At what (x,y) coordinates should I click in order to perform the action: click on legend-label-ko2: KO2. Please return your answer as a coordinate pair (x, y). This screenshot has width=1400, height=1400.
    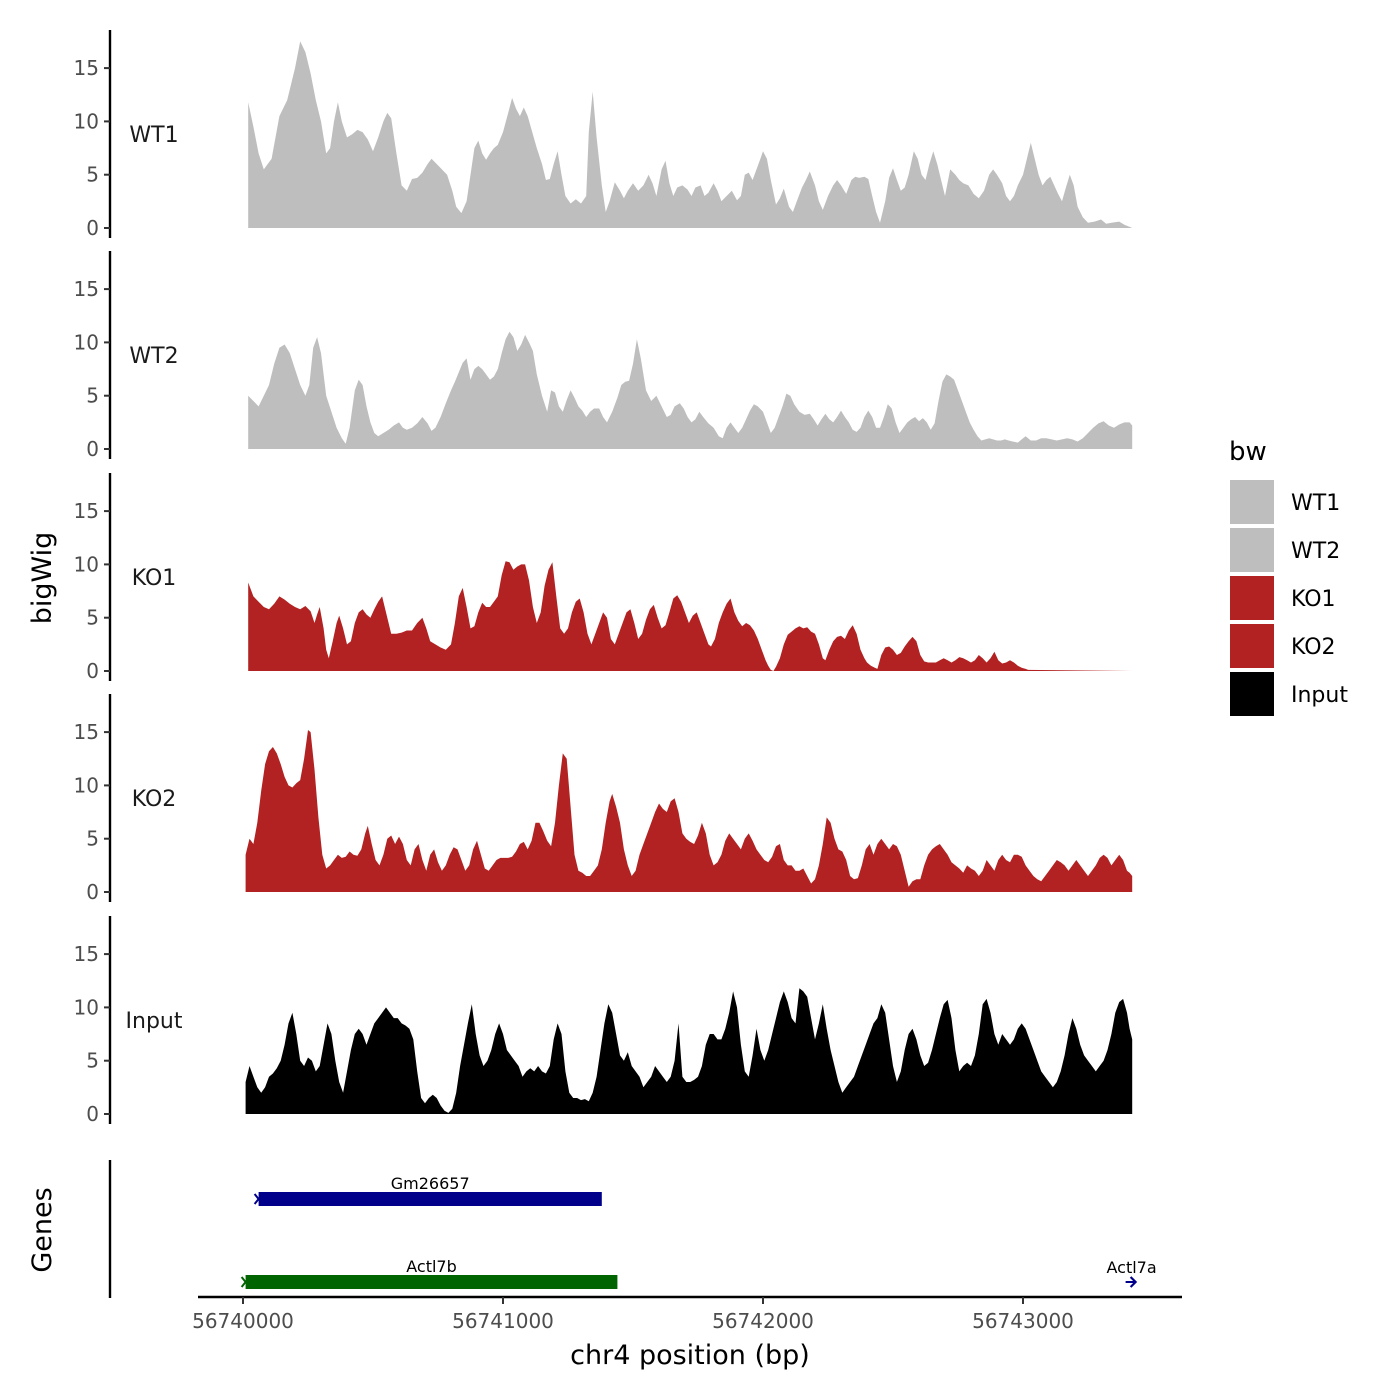
    Looking at the image, I should click on (1313, 647).